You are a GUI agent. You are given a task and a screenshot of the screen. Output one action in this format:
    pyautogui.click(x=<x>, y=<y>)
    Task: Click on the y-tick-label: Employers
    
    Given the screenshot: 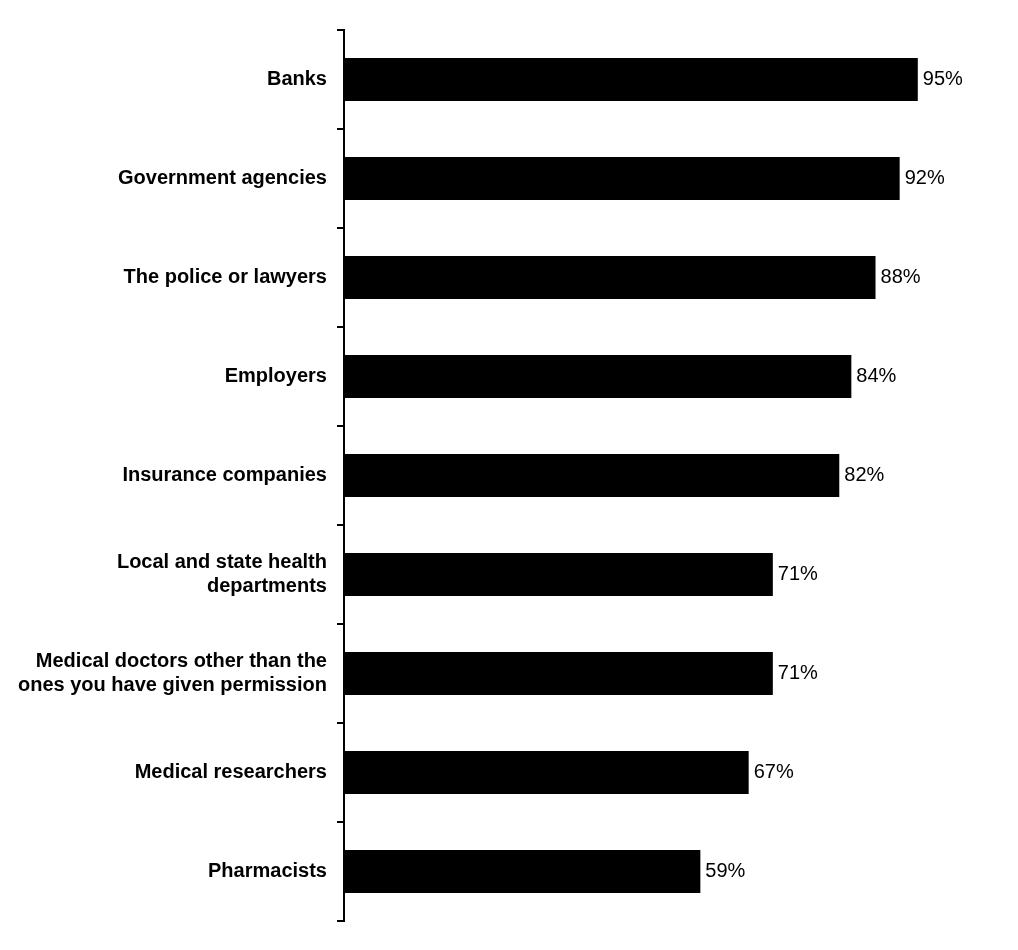 What is the action you would take?
    pyautogui.click(x=275, y=375)
    